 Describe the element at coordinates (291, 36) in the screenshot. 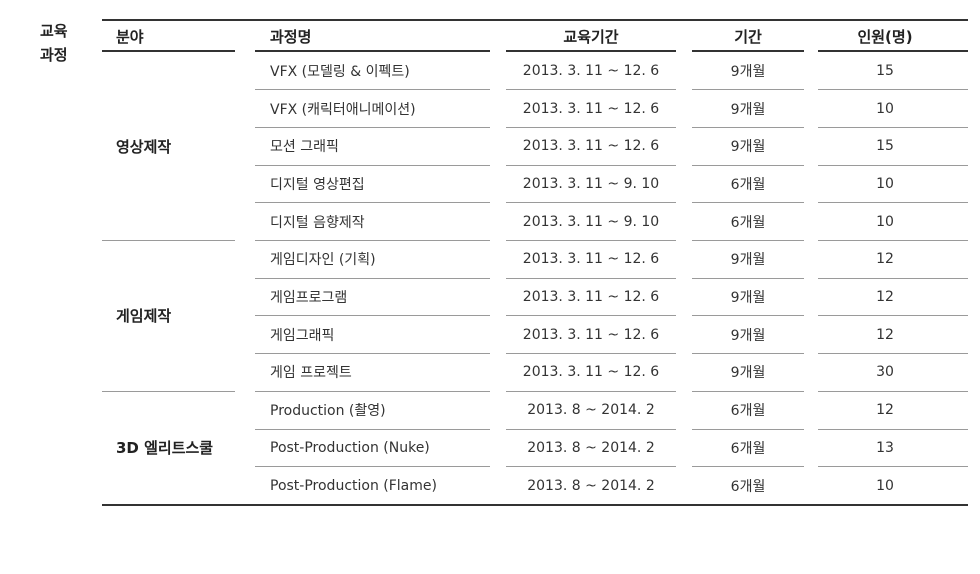

I see `header-course: 과정명` at that location.